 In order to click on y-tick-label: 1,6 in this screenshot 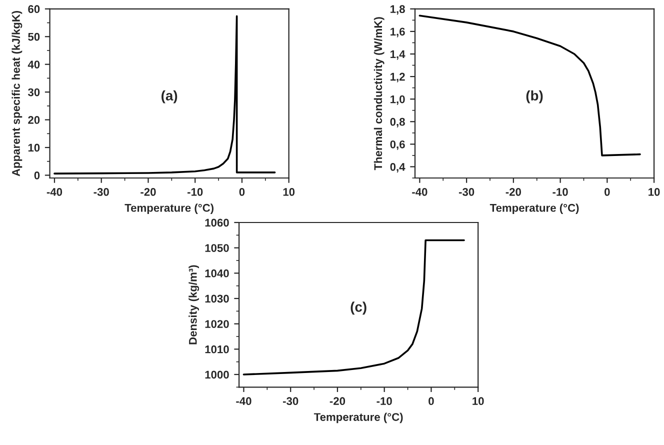, I will do `click(397, 33)`.